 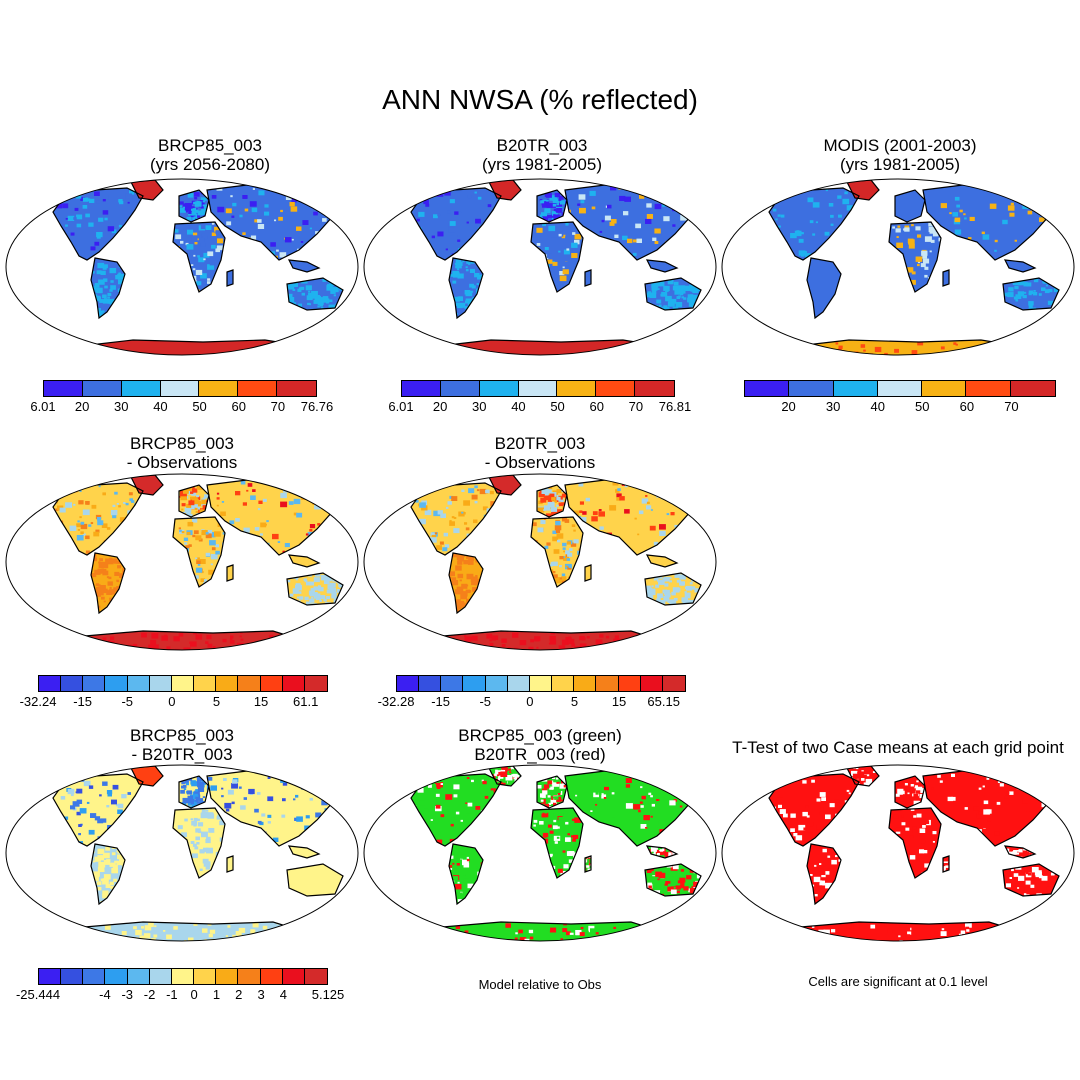 I want to click on panel-1-title-line1: BRCP85_003, so click(x=210, y=145).